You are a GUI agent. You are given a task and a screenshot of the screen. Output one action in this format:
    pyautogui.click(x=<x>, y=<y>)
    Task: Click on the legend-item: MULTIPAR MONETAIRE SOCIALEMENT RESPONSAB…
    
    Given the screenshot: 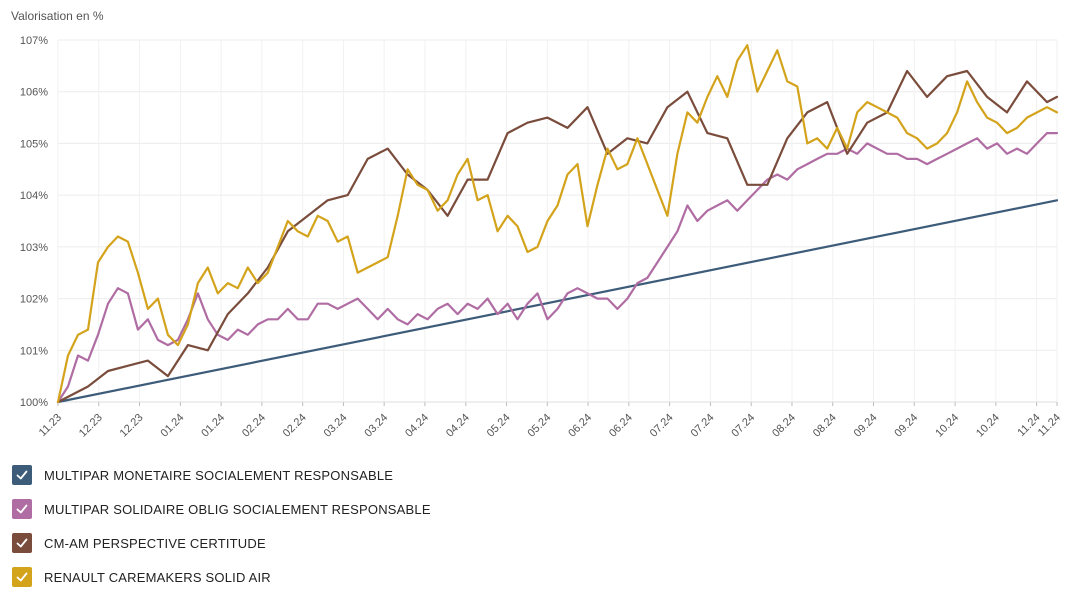 What is the action you would take?
    pyautogui.click(x=221, y=475)
    